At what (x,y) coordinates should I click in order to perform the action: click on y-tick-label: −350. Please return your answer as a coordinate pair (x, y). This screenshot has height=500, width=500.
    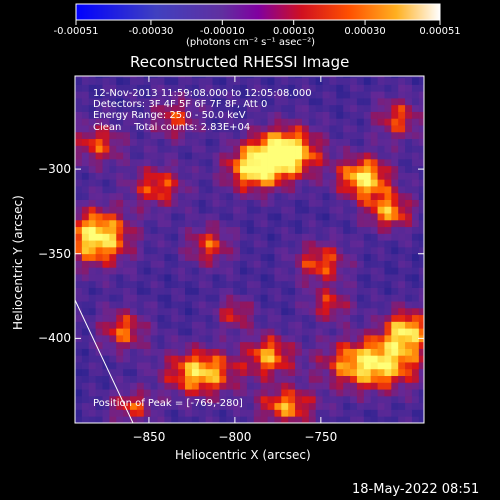
    Looking at the image, I should click on (54, 253).